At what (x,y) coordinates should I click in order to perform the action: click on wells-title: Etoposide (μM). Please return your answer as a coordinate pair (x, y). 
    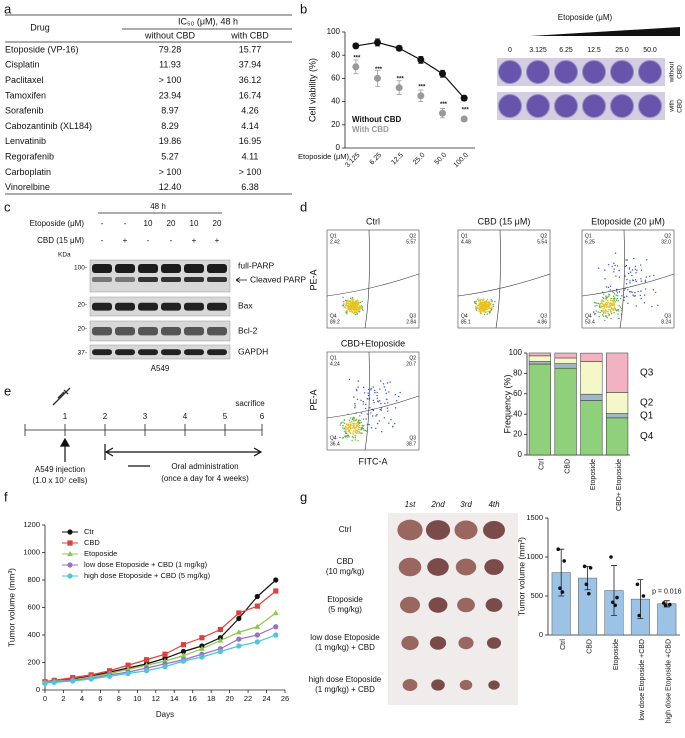
    Looking at the image, I should click on (585, 17).